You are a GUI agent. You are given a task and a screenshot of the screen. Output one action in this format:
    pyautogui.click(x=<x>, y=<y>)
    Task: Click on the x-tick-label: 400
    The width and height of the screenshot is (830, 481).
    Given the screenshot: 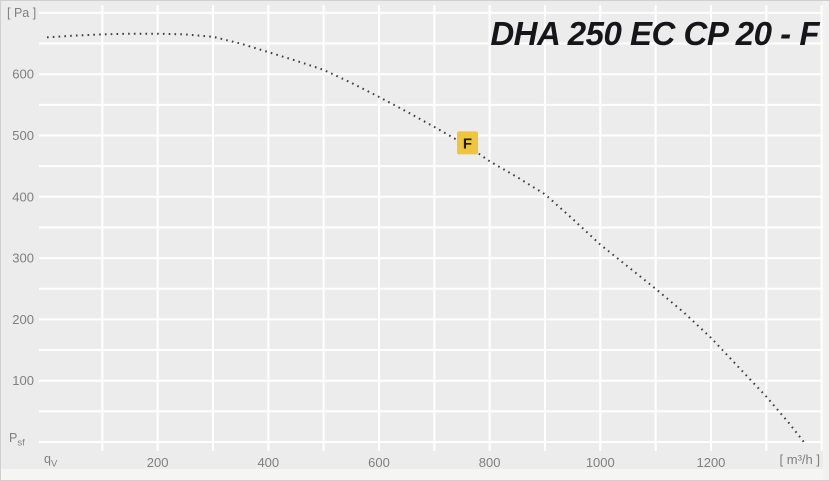 What is the action you would take?
    pyautogui.click(x=268, y=462)
    